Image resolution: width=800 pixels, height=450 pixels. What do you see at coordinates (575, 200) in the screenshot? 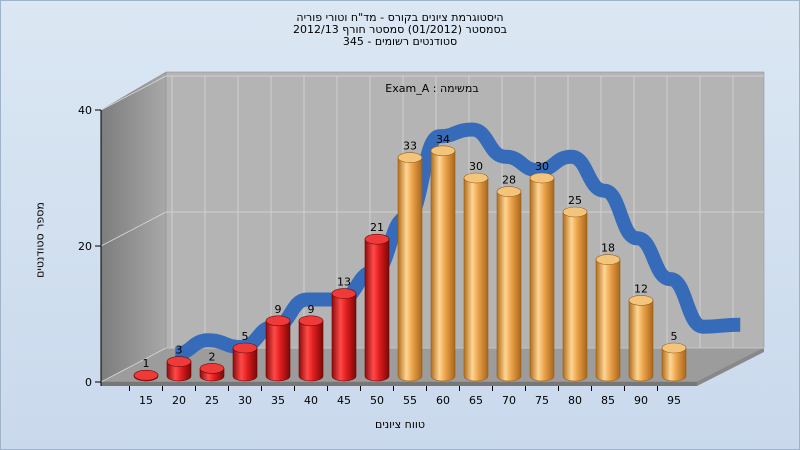
I see `bar-value-label: 25` at bounding box center [575, 200].